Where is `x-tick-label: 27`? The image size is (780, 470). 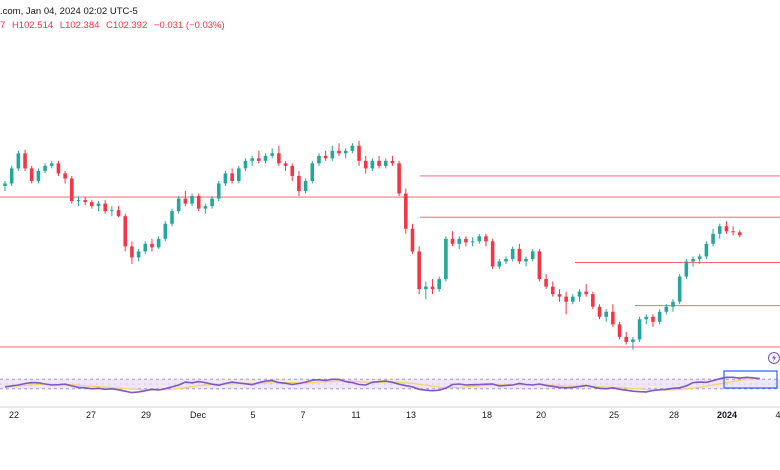 x-tick-label: 27 is located at coordinates (91, 415).